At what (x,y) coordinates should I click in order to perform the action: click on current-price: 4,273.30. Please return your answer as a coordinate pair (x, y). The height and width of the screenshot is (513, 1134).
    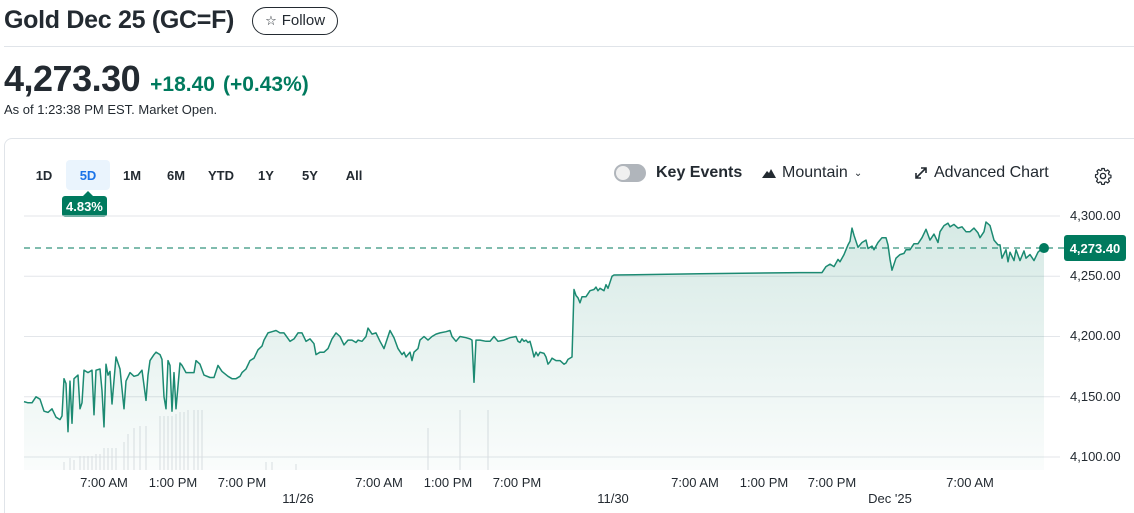
    Looking at the image, I should click on (72, 78).